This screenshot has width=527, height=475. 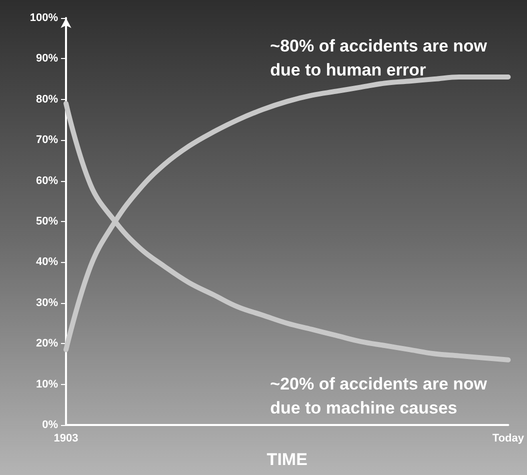 I want to click on y-tick-label: 40%, so click(x=47, y=262).